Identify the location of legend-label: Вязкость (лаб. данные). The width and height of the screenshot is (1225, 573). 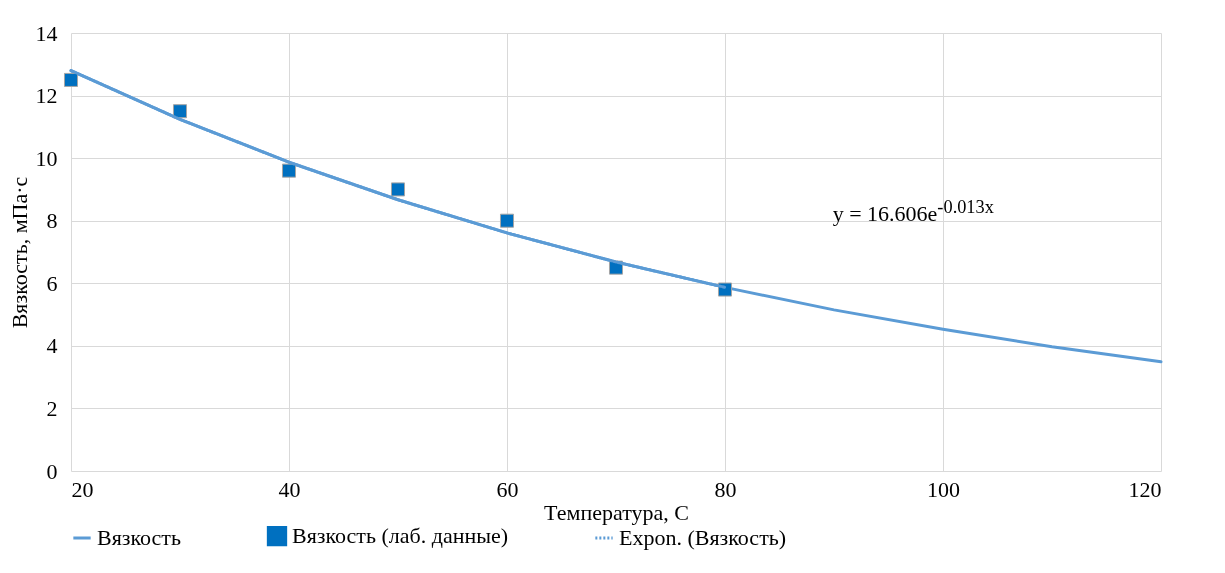
(400, 536).